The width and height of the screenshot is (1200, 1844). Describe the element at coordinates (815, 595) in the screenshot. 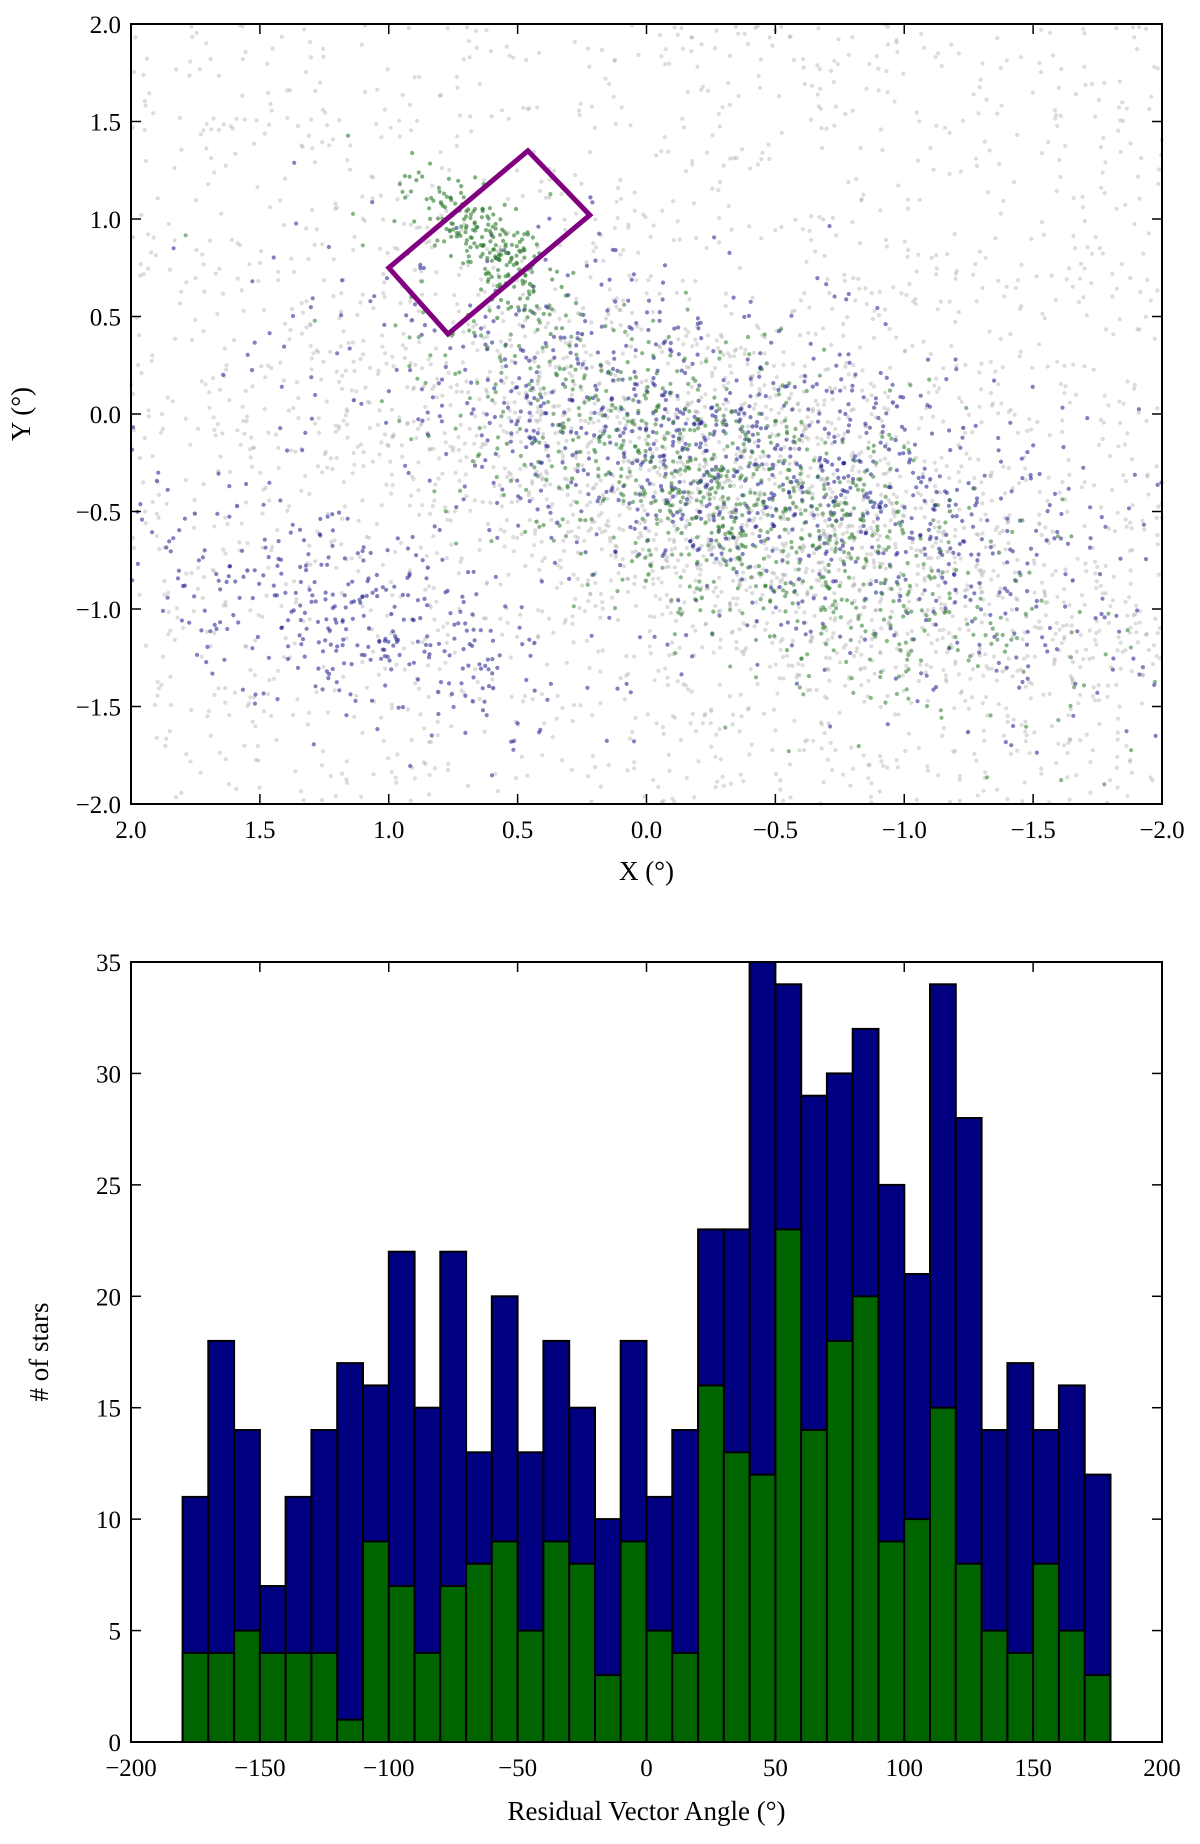

I see `scatter-point-s0-1970` at that location.